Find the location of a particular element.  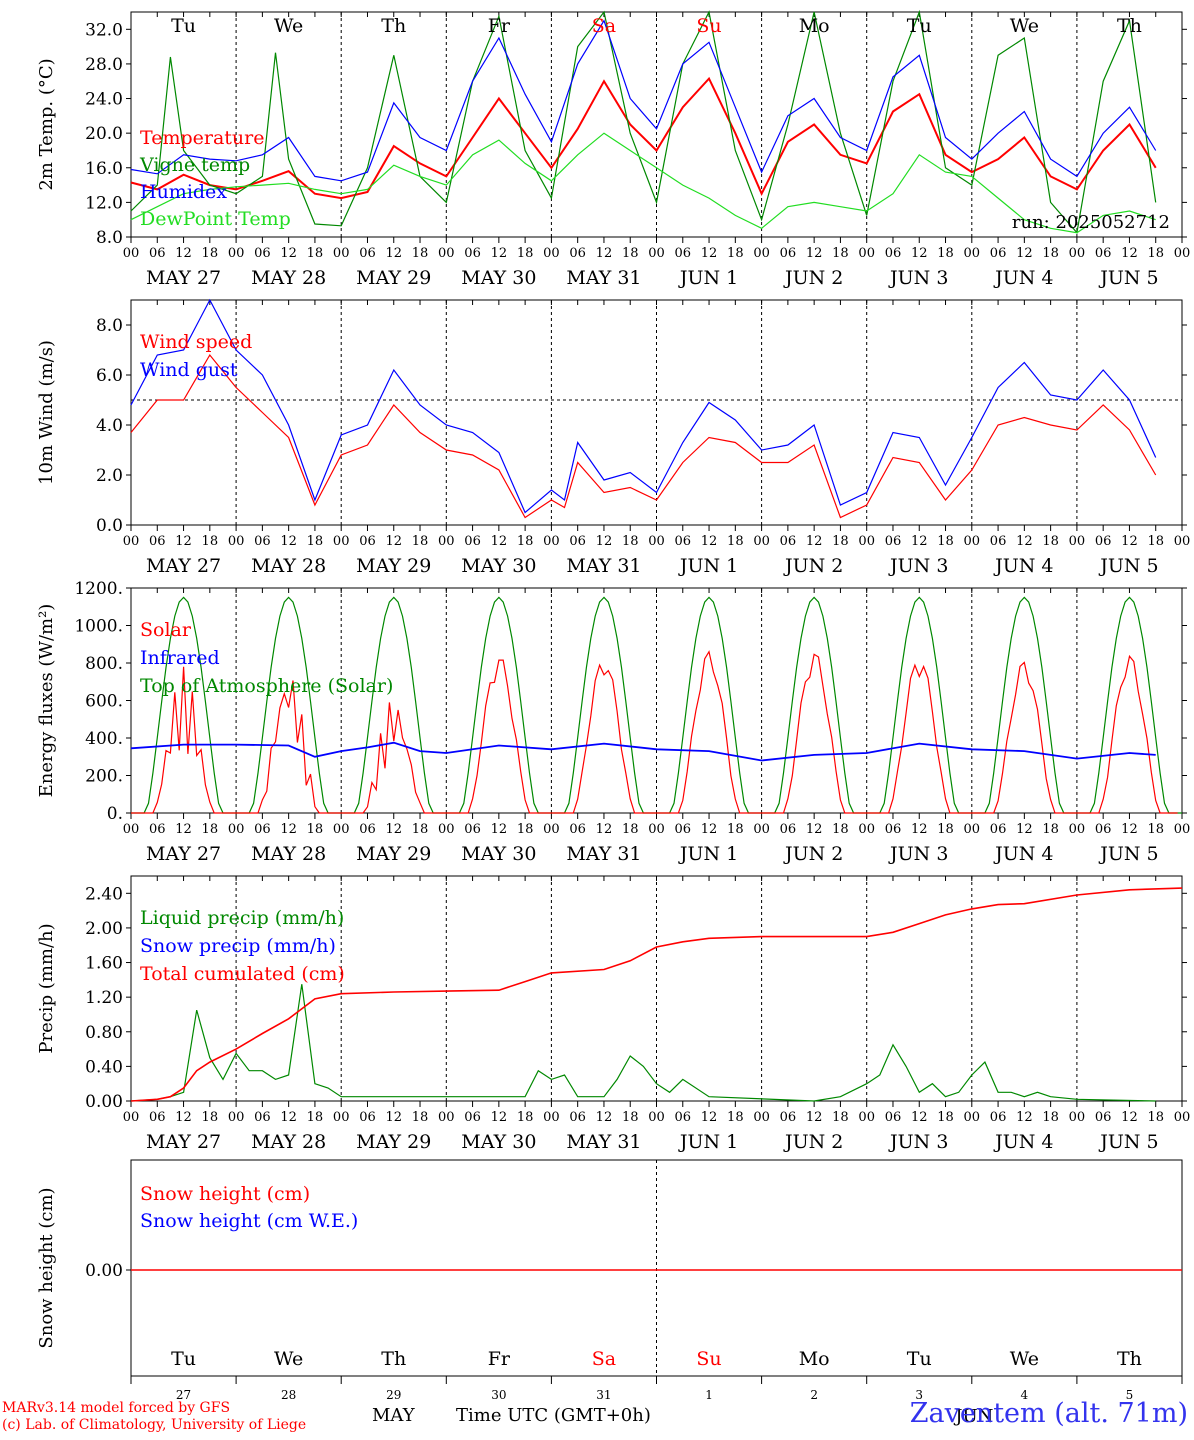

y-tick-label: 1000. is located at coordinates (98, 627).